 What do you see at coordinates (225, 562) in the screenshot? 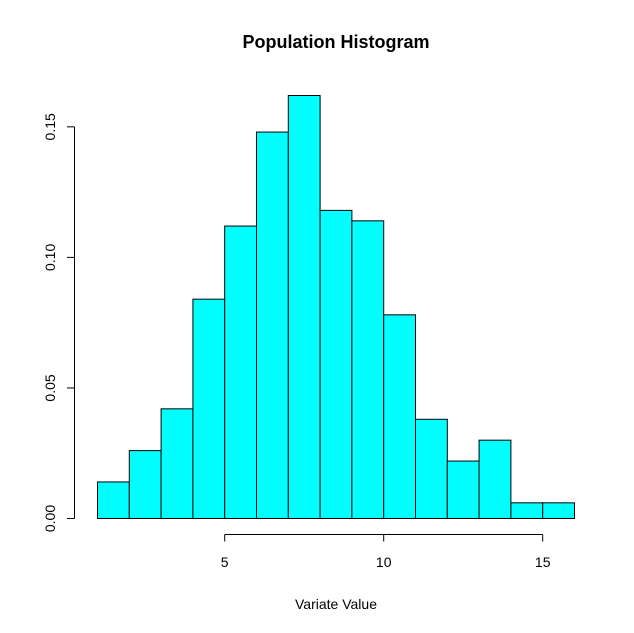
I see `x-tick-label: 5` at bounding box center [225, 562].